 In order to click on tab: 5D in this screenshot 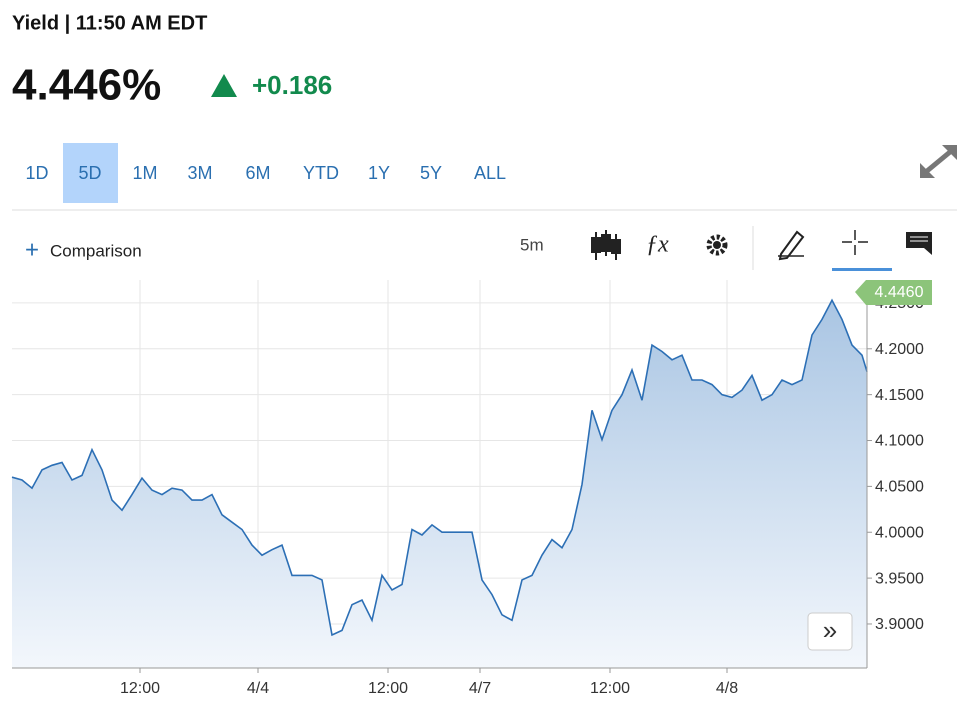, I will do `click(89, 173)`.